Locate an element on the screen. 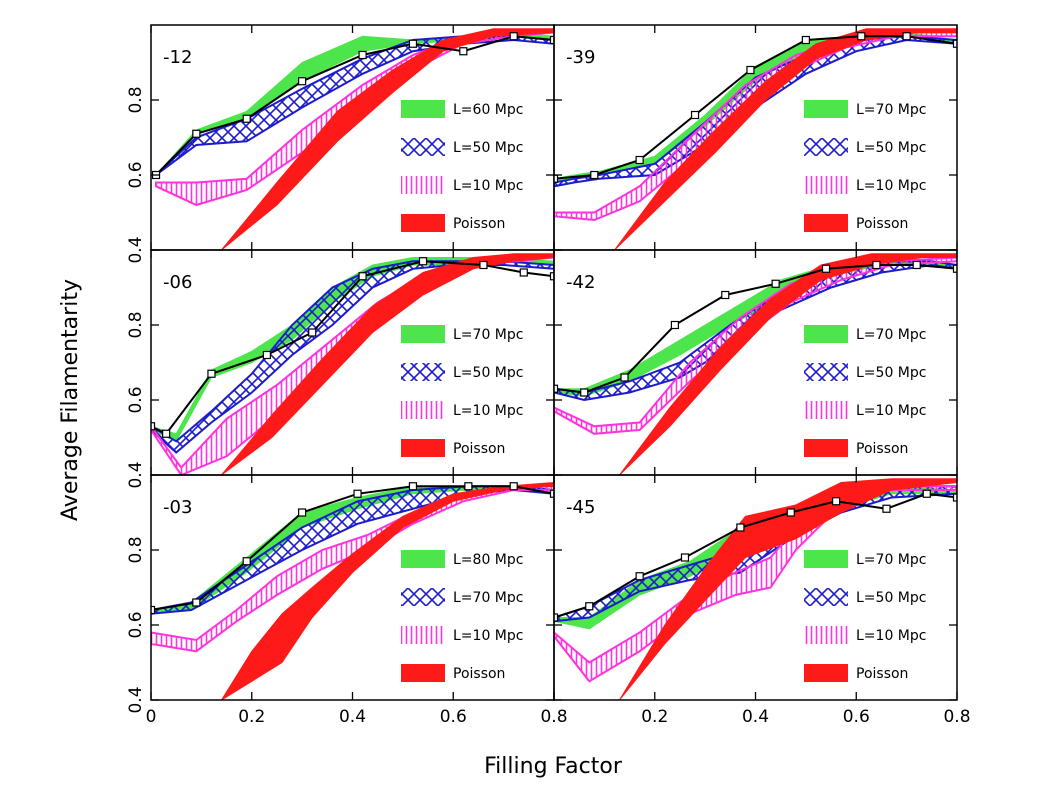 The image size is (1058, 793). y-tick-label: 0.4 is located at coordinates (136, 699).